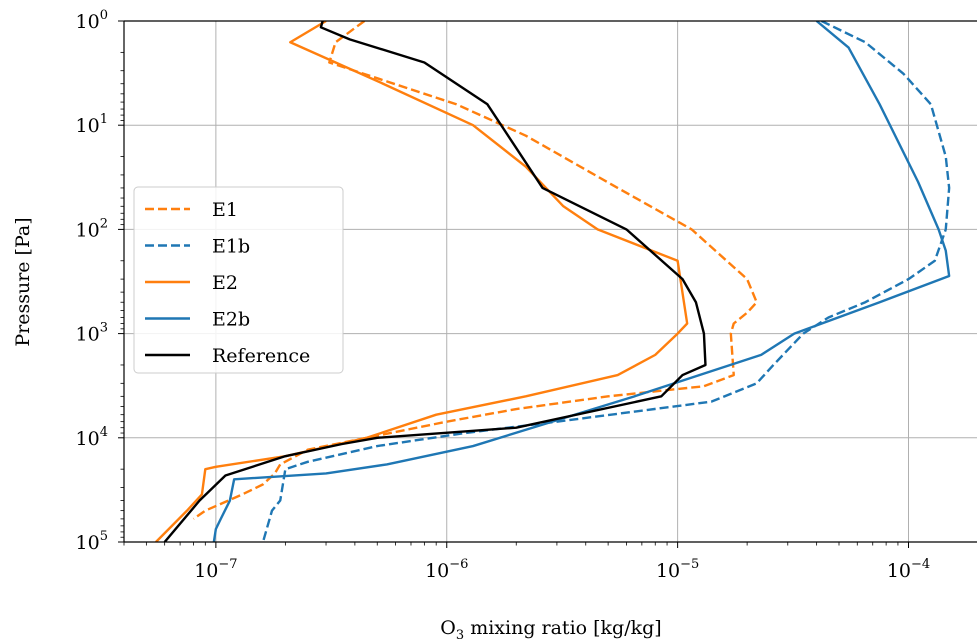  I want to click on x-axis-label: O3 mixing ratio [kg/kg], so click(550, 630).